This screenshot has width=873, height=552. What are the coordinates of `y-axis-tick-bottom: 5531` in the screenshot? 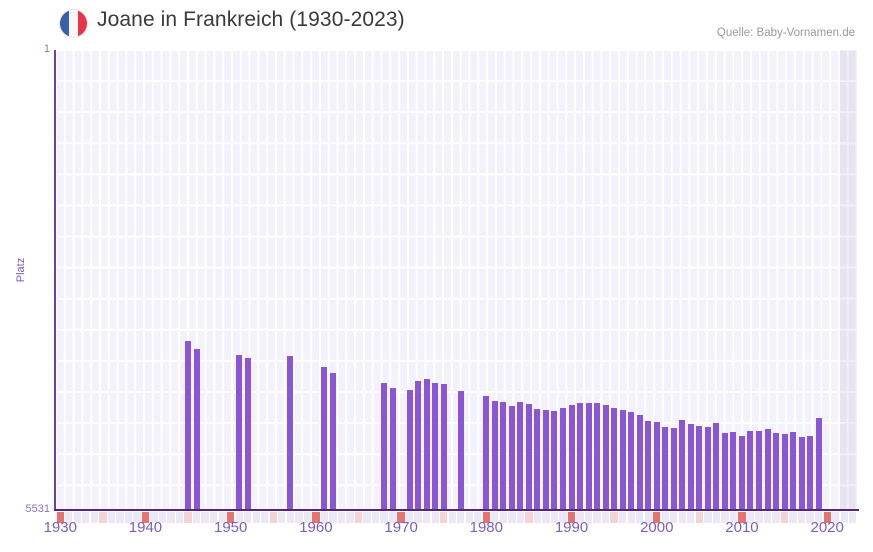 It's located at (37, 509).